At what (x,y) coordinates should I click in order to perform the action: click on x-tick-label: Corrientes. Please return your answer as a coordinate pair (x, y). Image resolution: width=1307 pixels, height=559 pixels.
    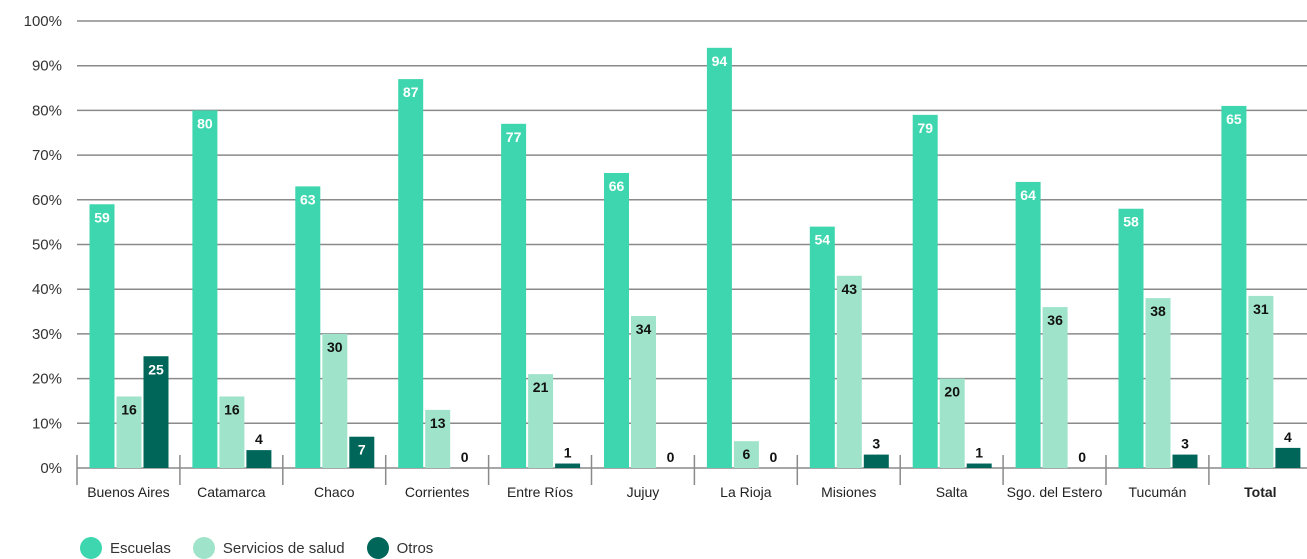
    Looking at the image, I should click on (437, 492).